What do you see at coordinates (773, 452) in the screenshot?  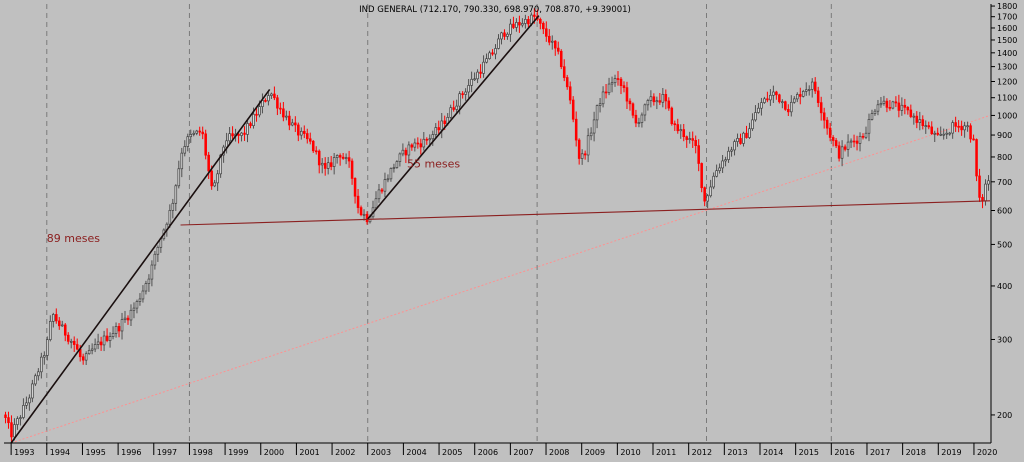 I see `x-tick-label-21: 2014` at bounding box center [773, 452].